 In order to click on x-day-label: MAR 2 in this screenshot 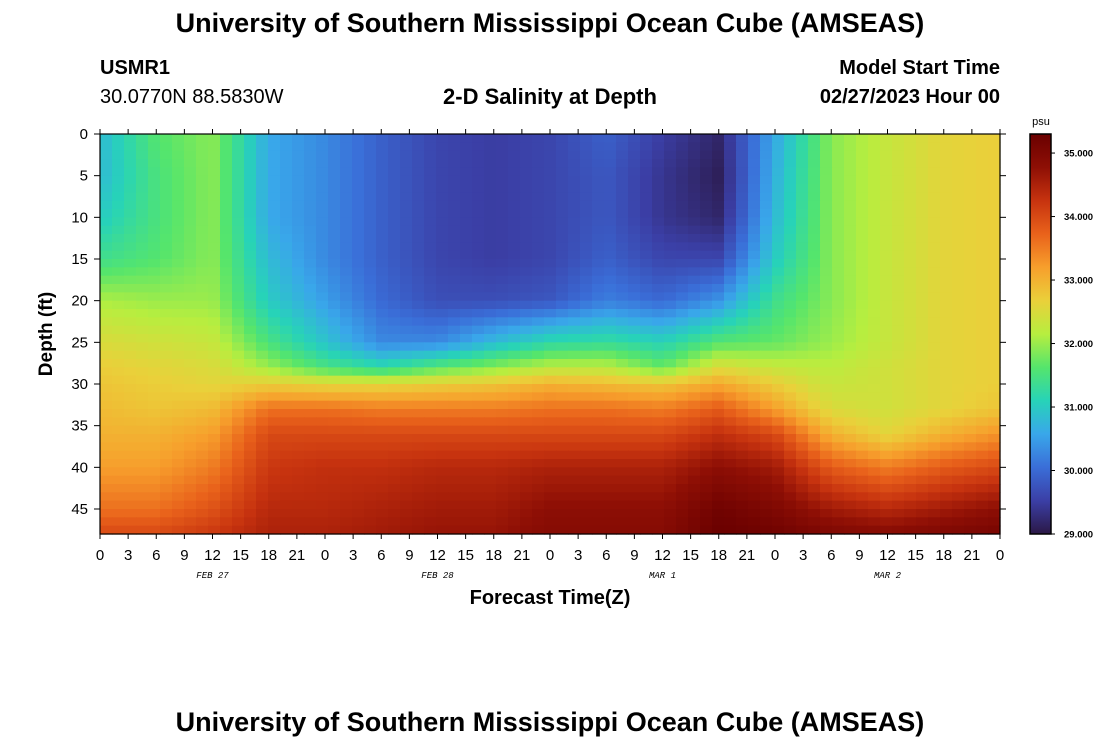, I will do `click(888, 576)`.